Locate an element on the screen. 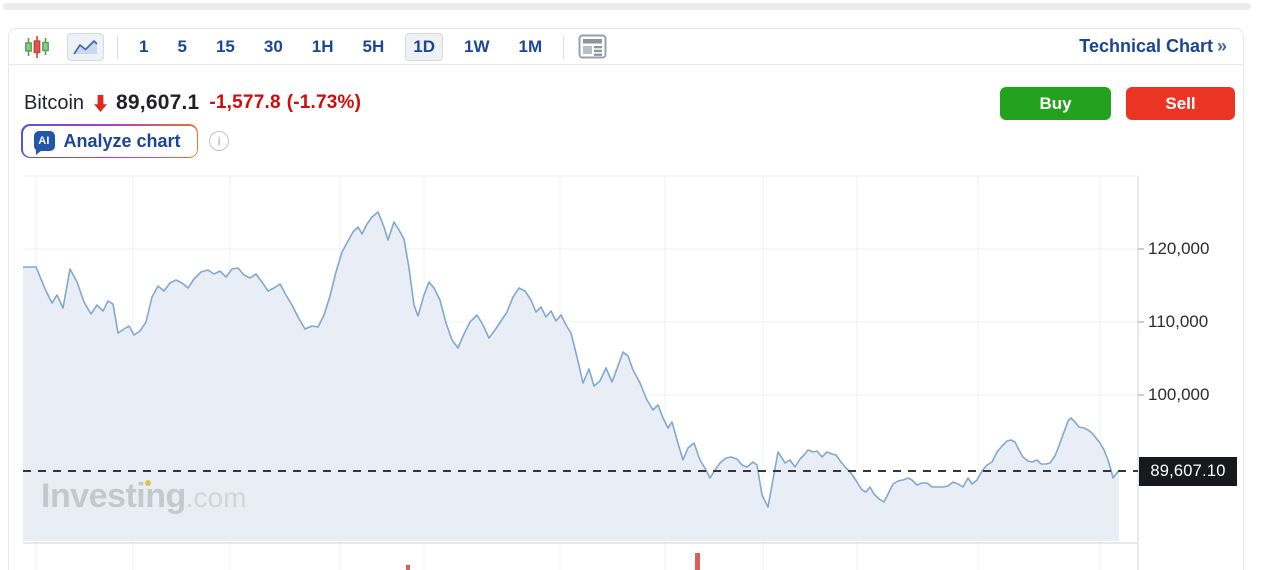  timeframe-button-30: 30 is located at coordinates (273, 46).